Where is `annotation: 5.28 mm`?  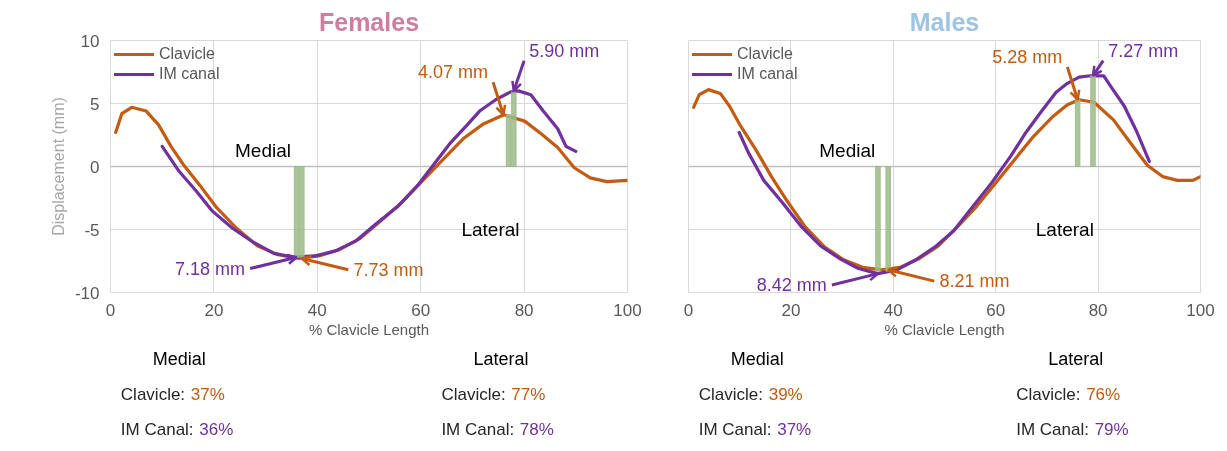
annotation: 5.28 mm is located at coordinates (1027, 56).